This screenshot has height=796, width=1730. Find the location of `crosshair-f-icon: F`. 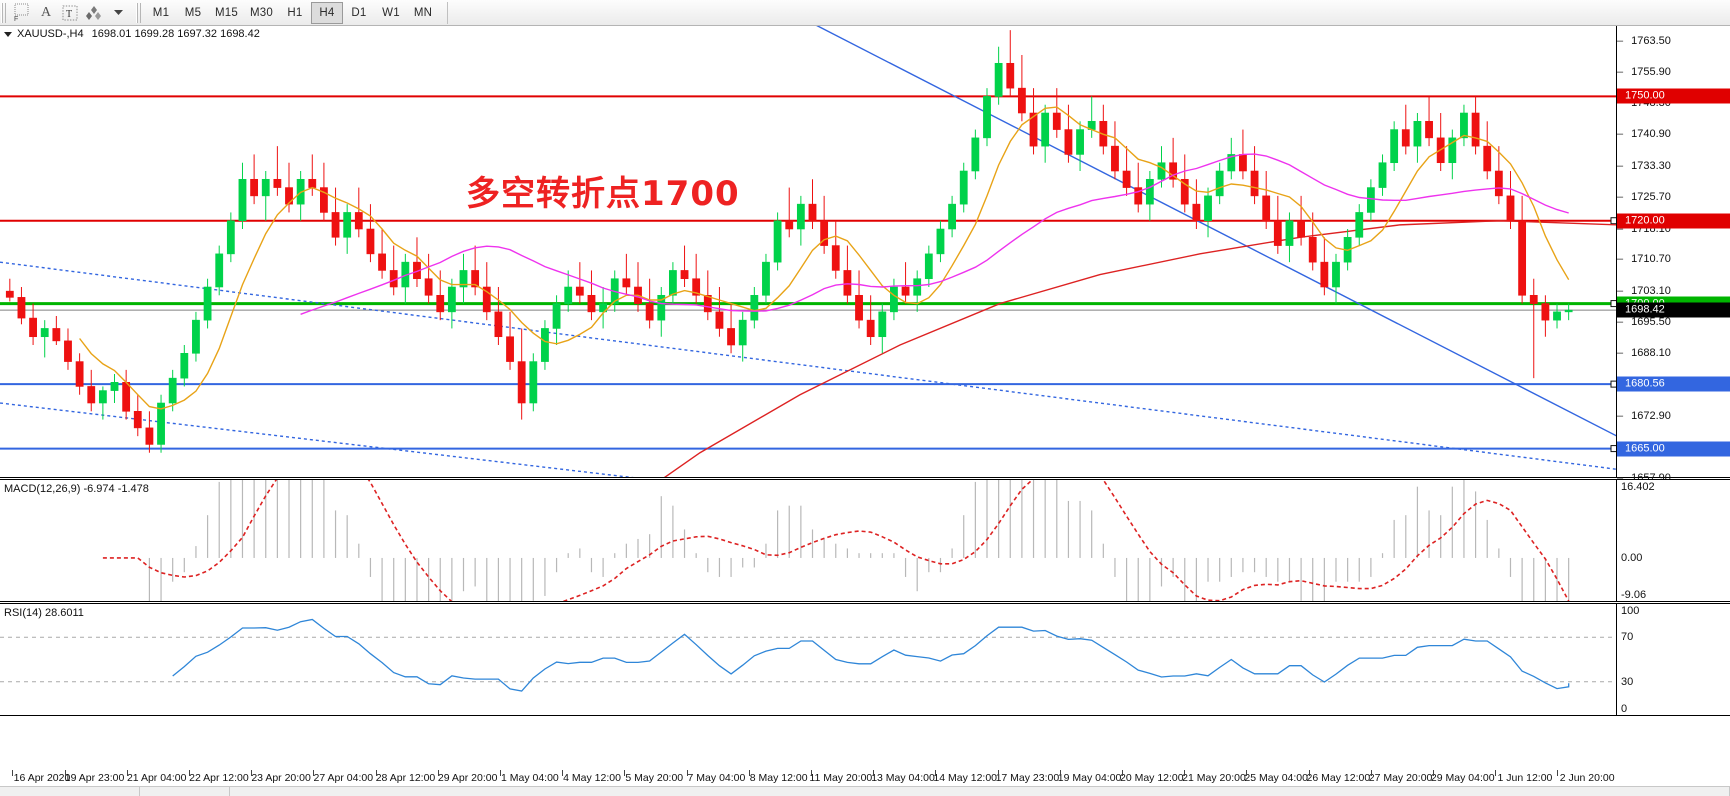

crosshair-f-icon: F is located at coordinates (22, 13).